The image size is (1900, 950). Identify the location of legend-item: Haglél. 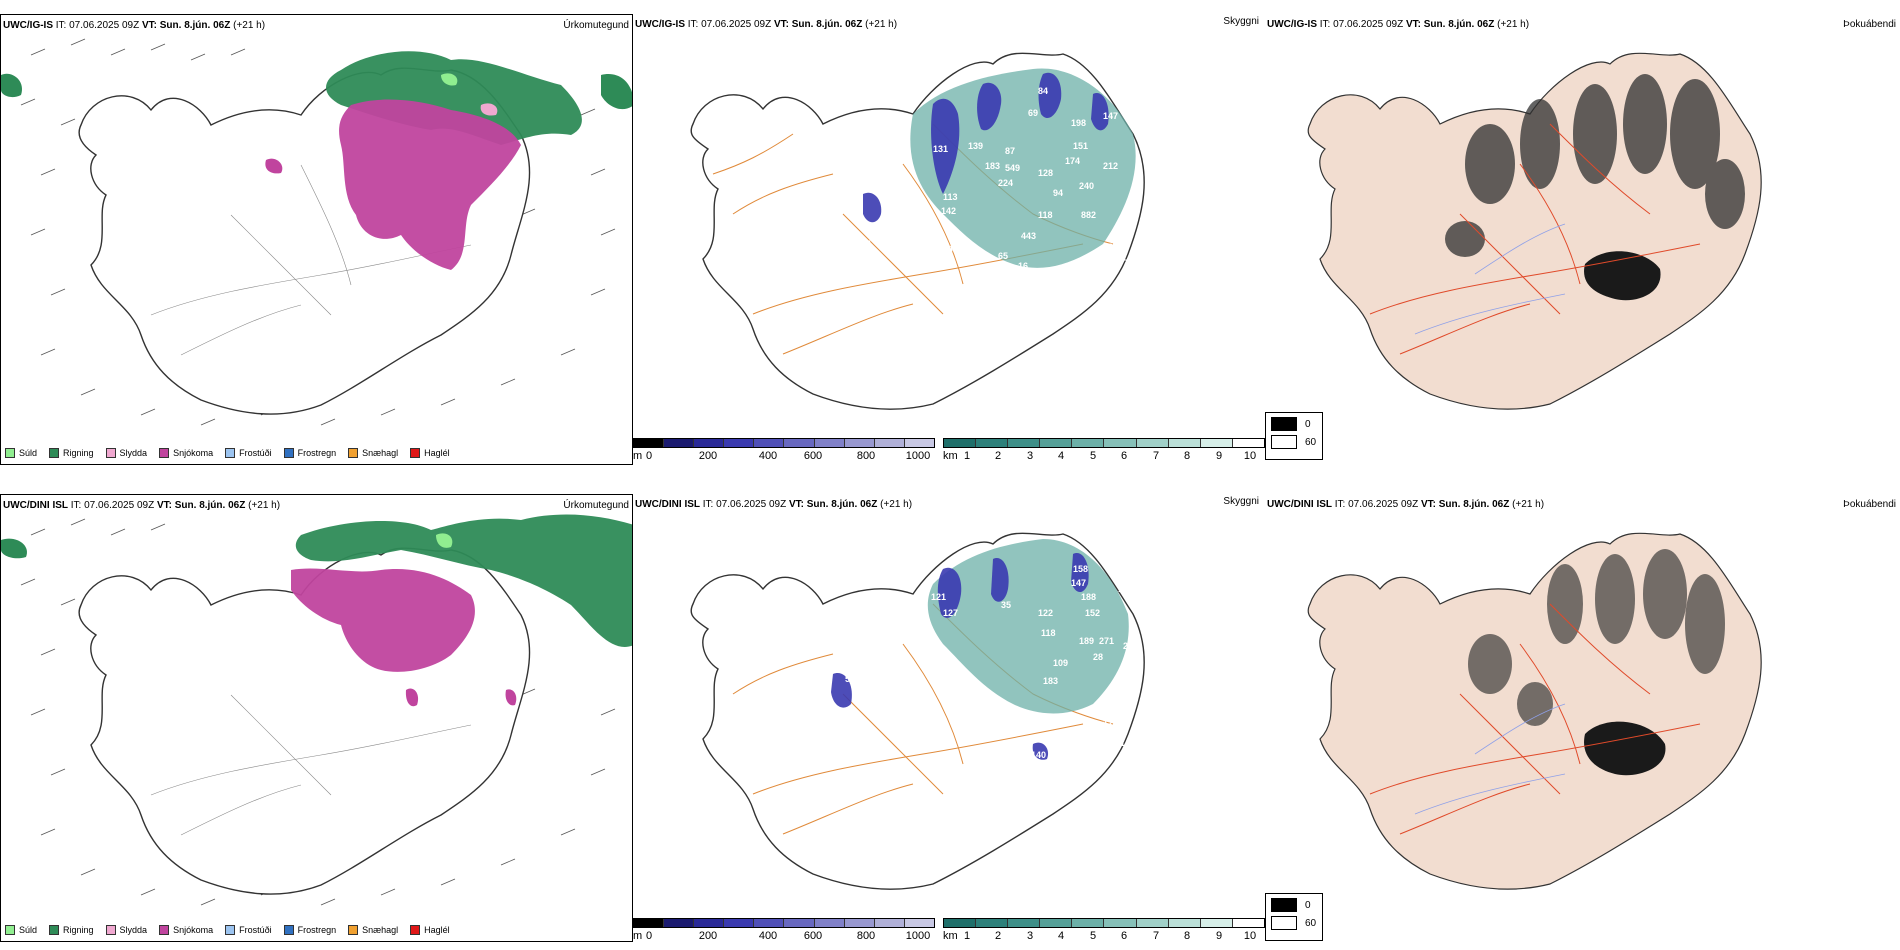
(430, 453).